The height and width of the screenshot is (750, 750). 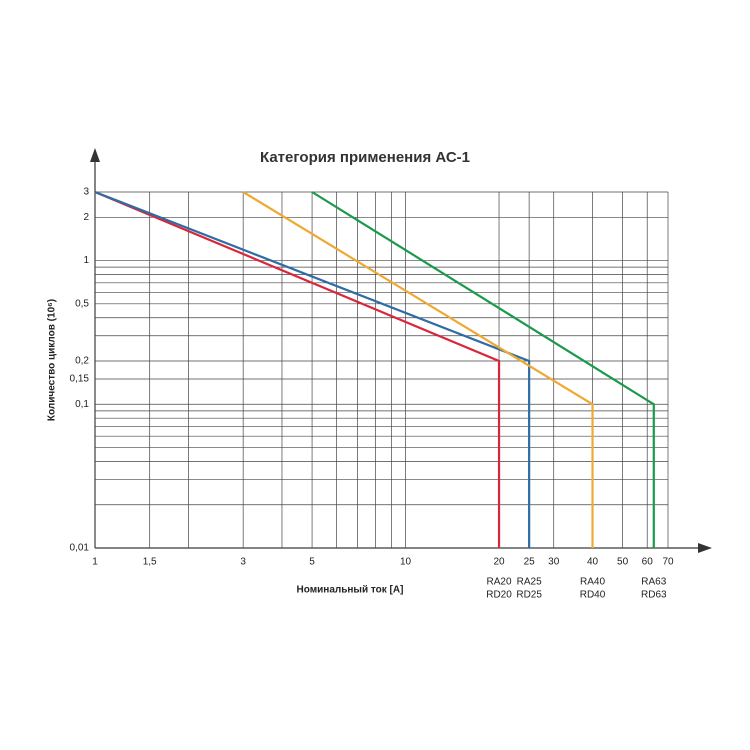 What do you see at coordinates (705, 548) in the screenshot?
I see `x-axis-arrow` at bounding box center [705, 548].